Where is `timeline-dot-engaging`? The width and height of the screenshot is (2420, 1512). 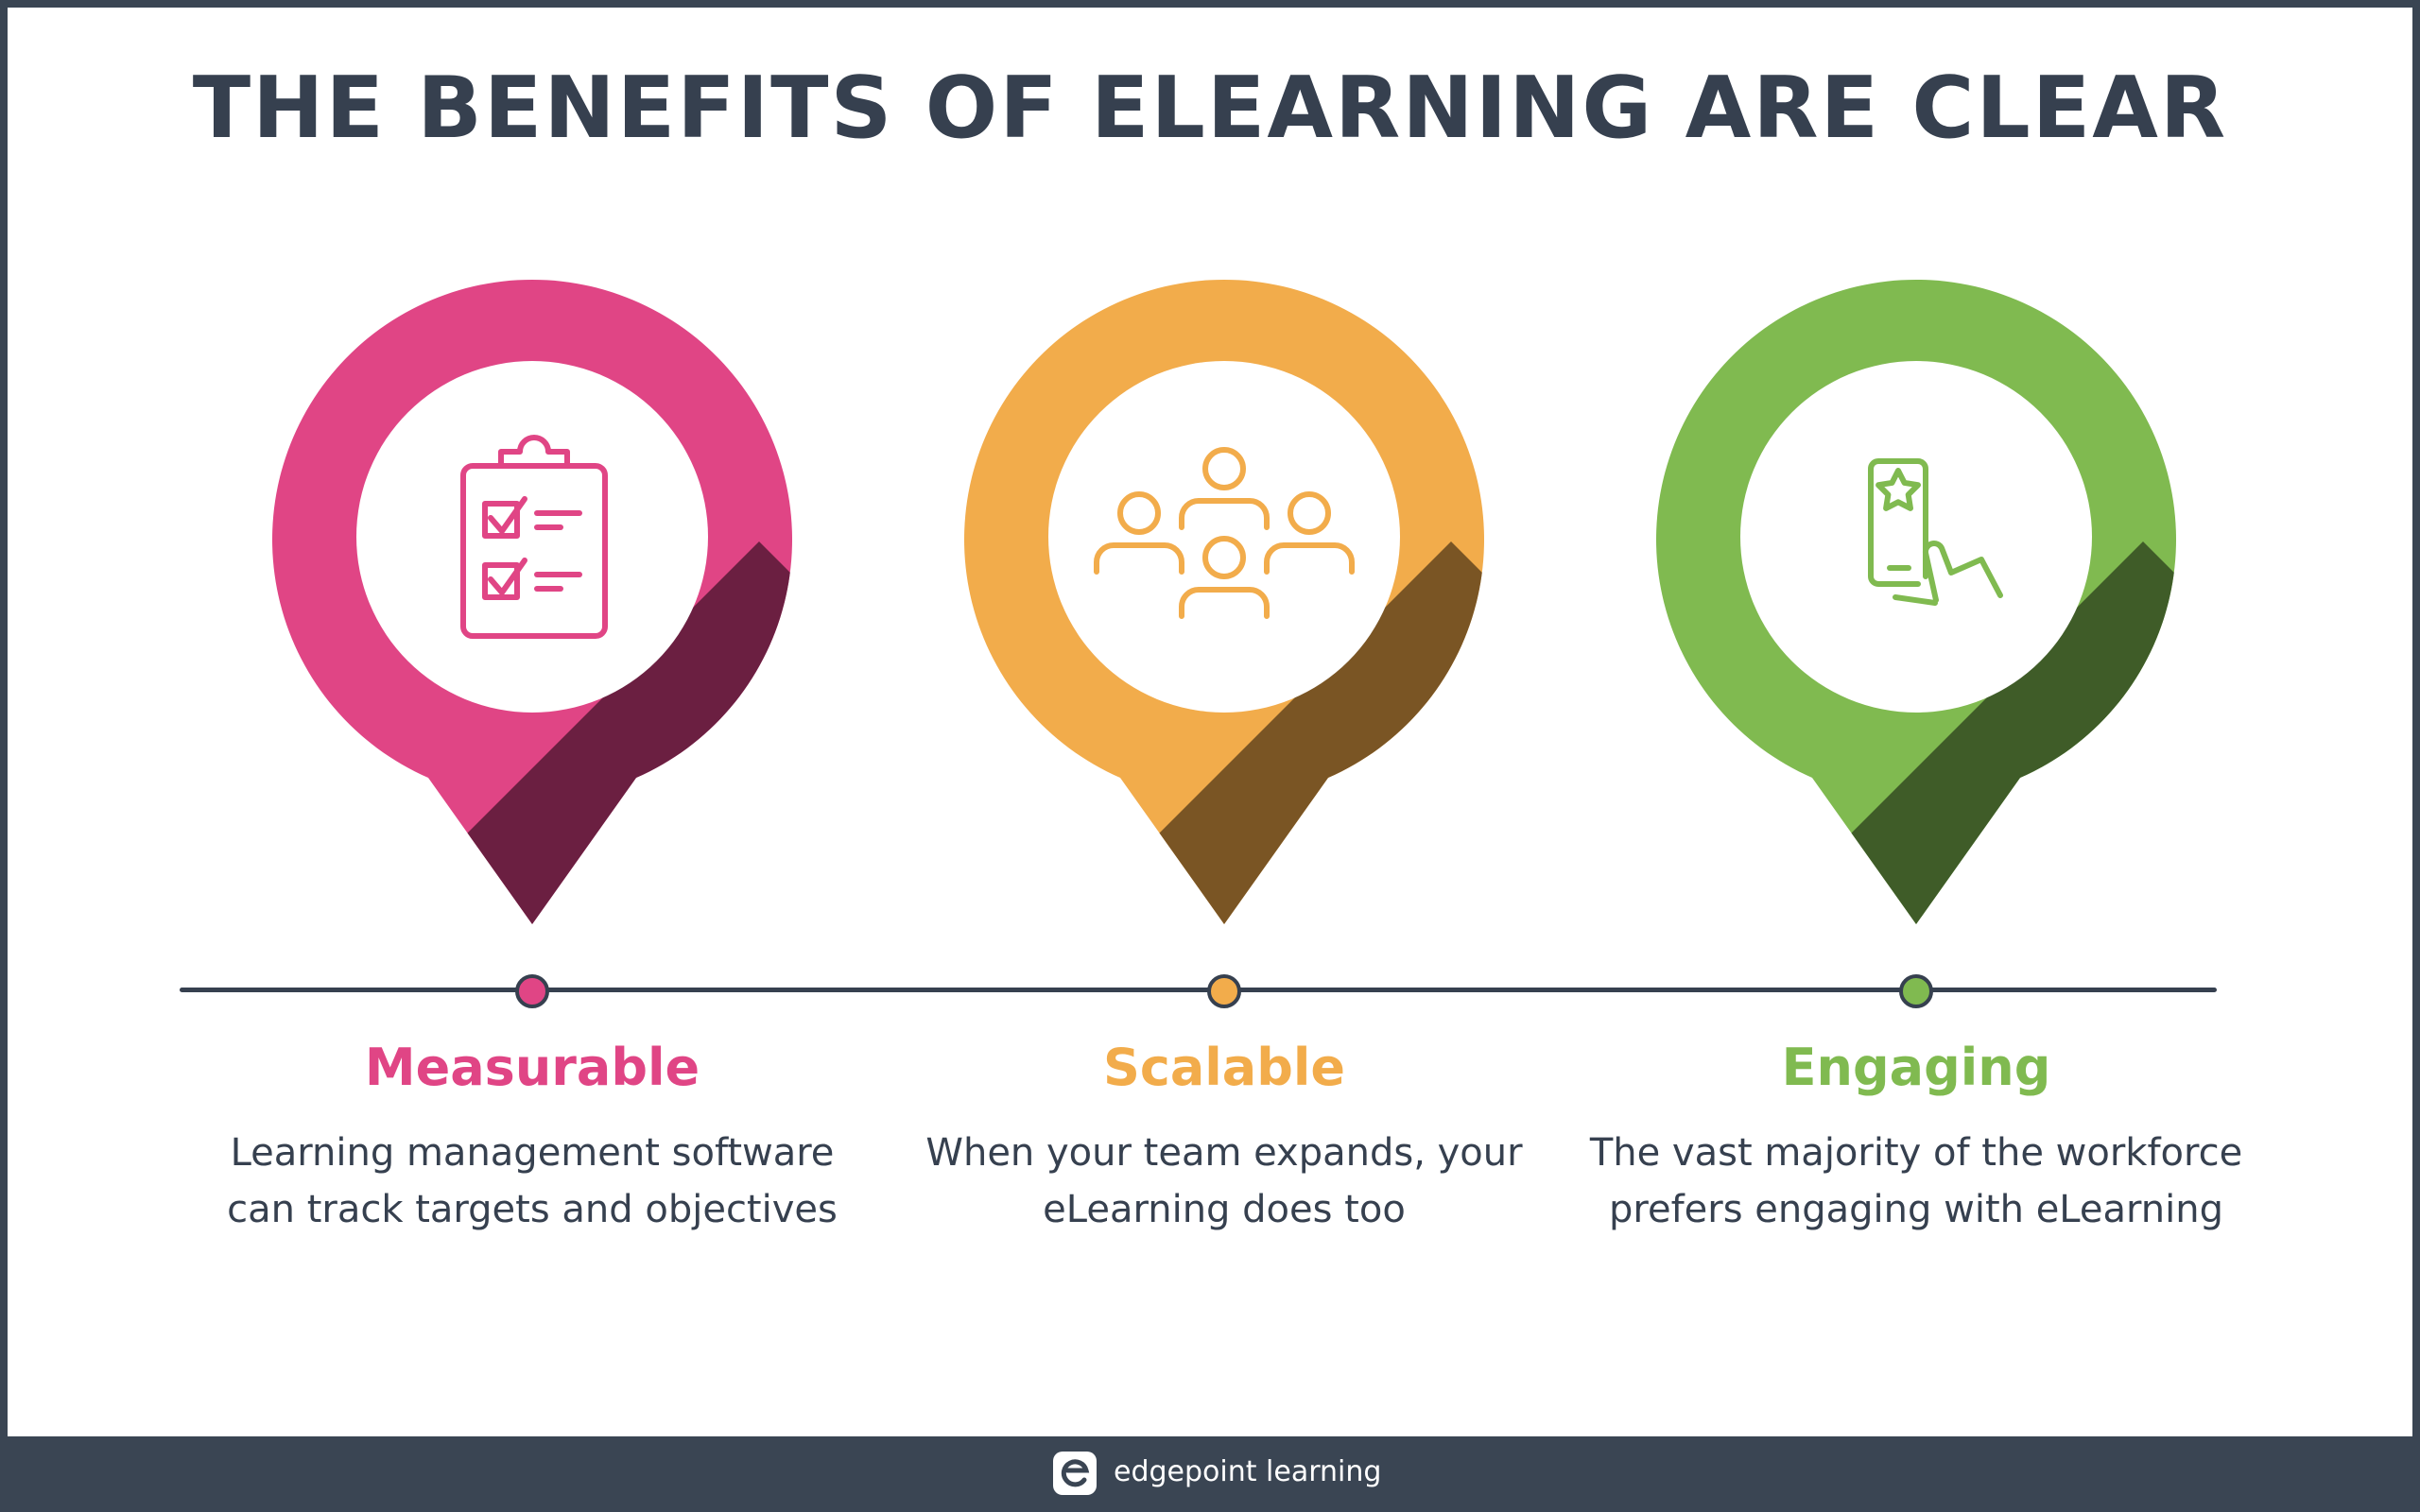
timeline-dot-engaging is located at coordinates (1916, 991).